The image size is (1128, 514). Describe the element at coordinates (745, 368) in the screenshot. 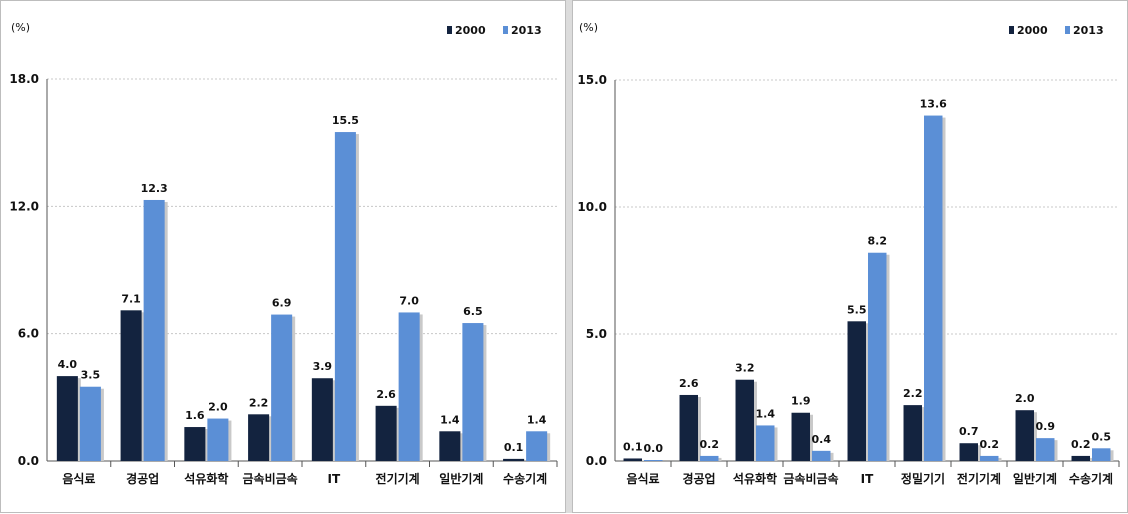

I see `data-label-2000-2: 3.2` at that location.